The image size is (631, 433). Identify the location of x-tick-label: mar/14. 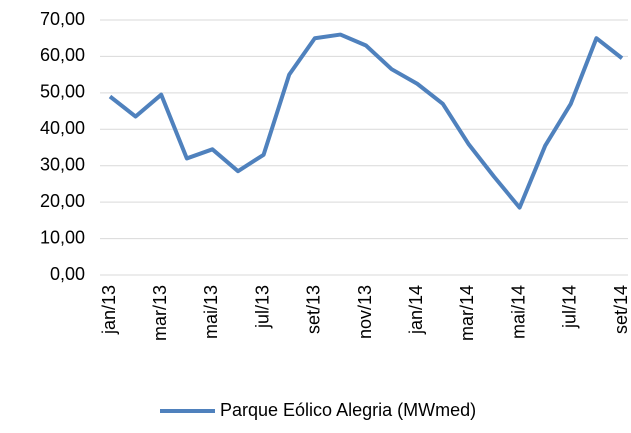
(467, 313).